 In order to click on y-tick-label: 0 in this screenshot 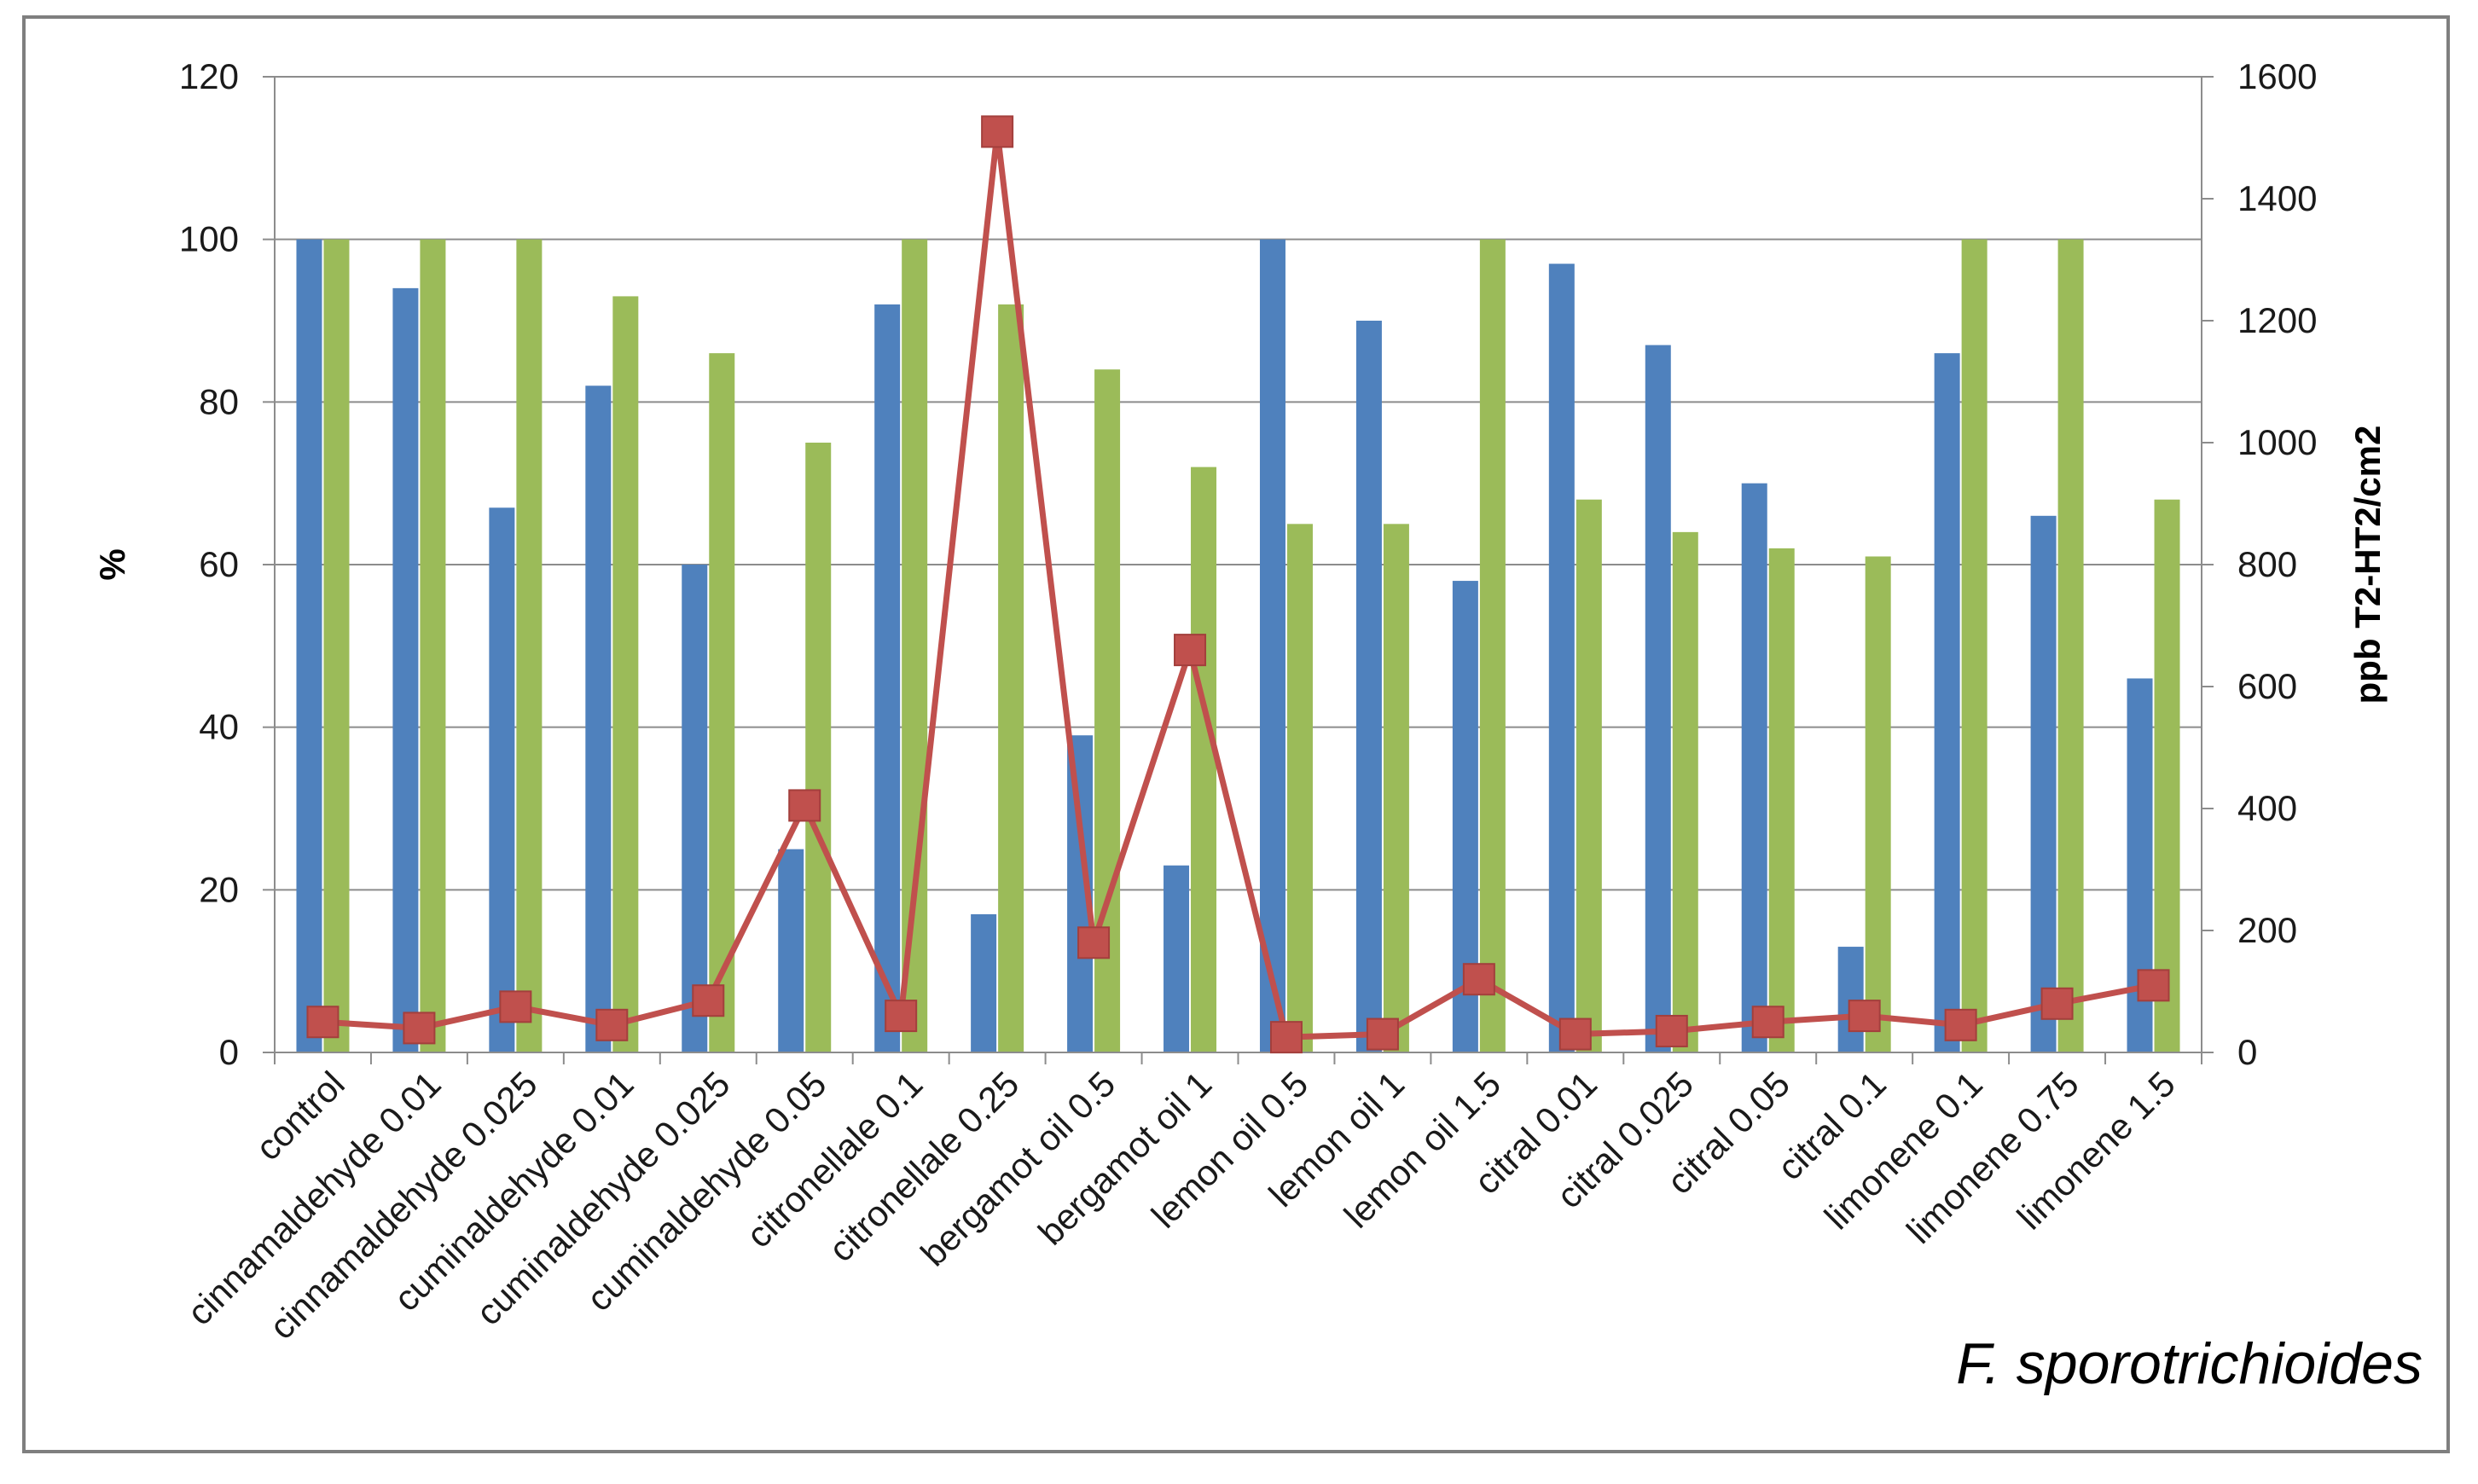, I will do `click(229, 1052)`.